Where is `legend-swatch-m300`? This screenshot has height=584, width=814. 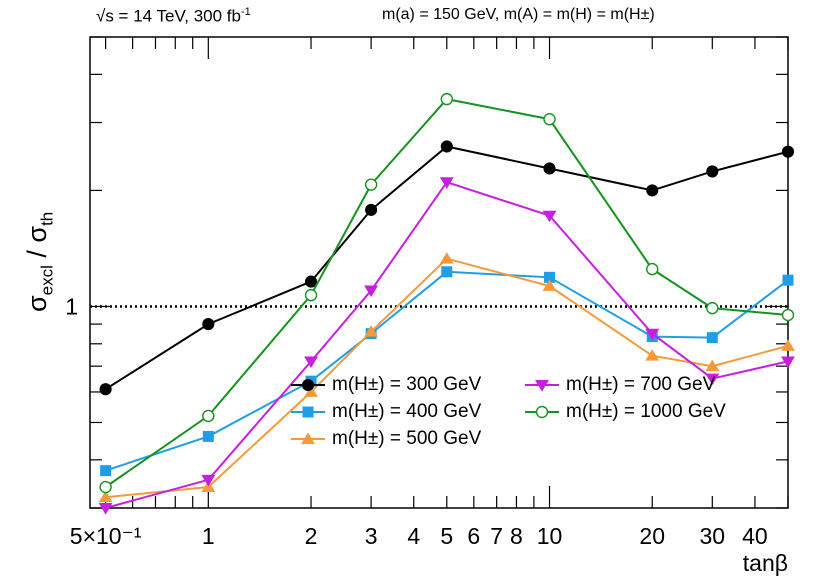 legend-swatch-m300 is located at coordinates (308, 385).